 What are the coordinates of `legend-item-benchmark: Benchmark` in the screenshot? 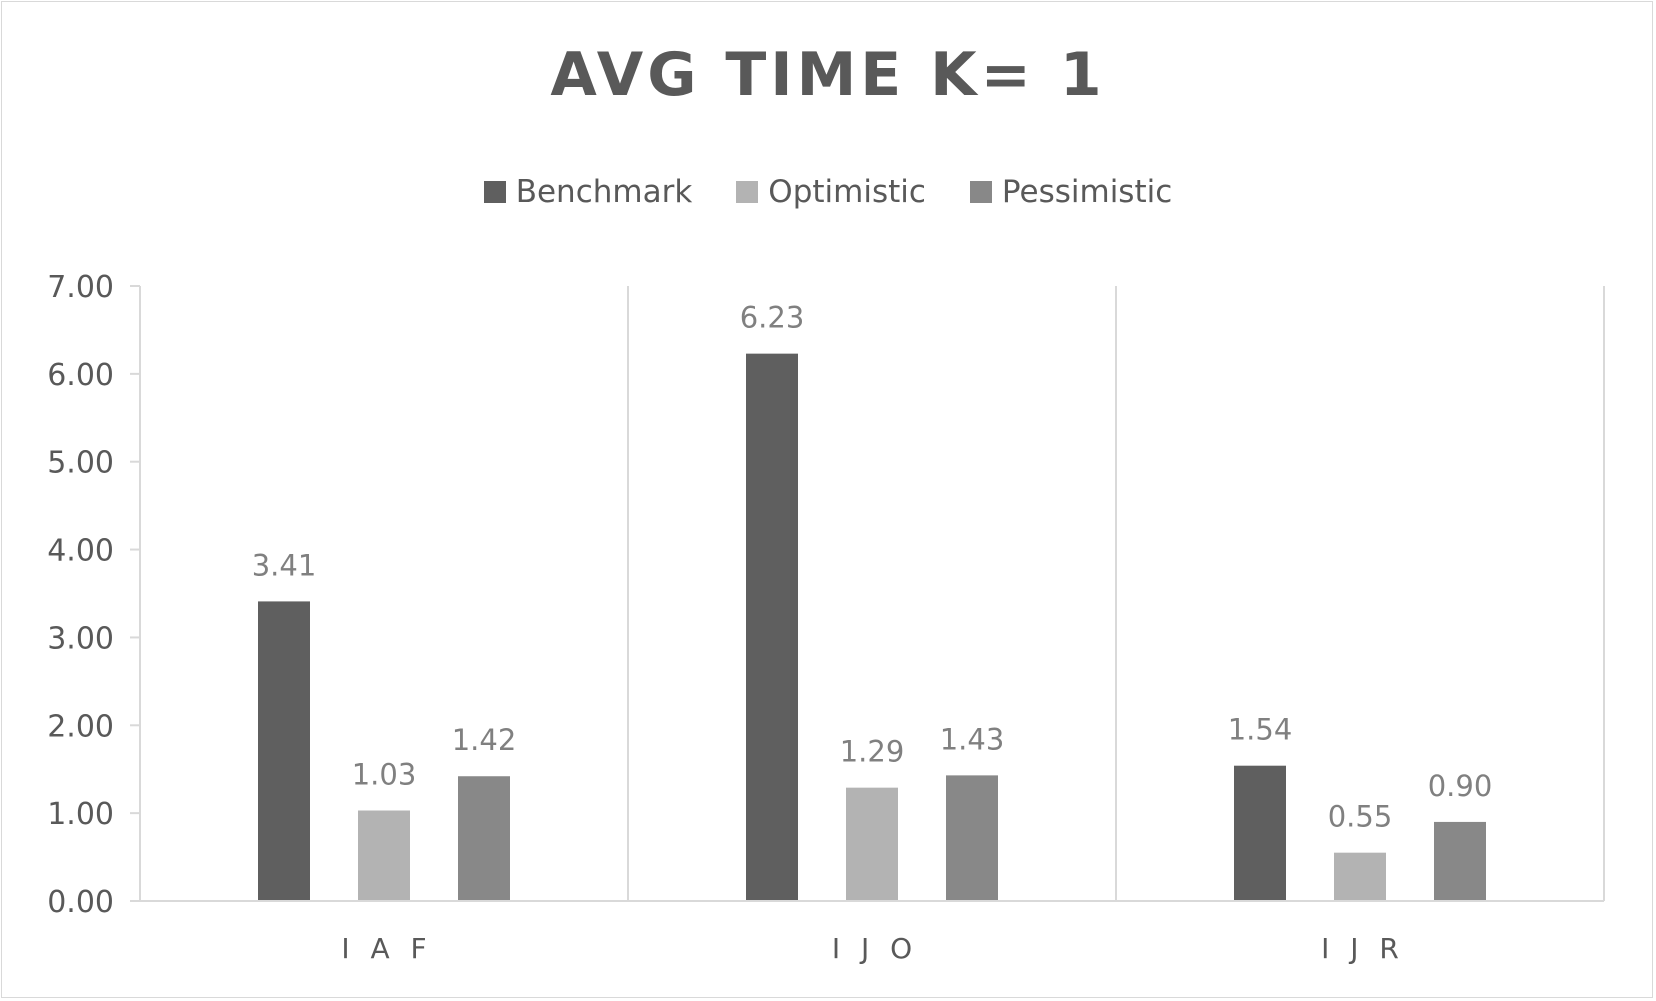 It's located at (588, 192).